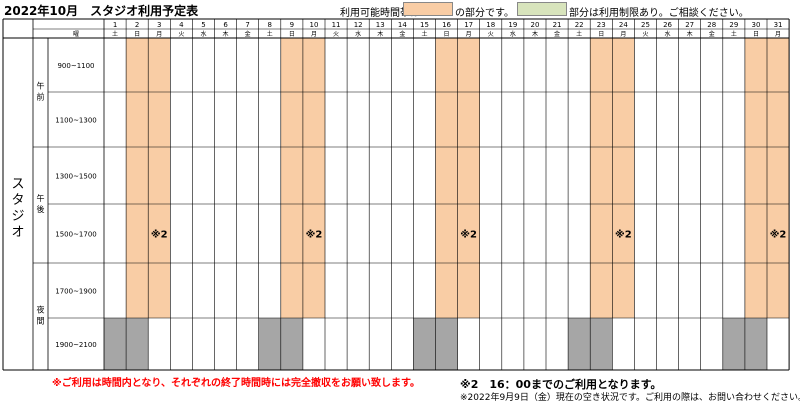 The width and height of the screenshot is (800, 408). What do you see at coordinates (203, 25) in the screenshot?
I see `day-number: 5` at bounding box center [203, 25].